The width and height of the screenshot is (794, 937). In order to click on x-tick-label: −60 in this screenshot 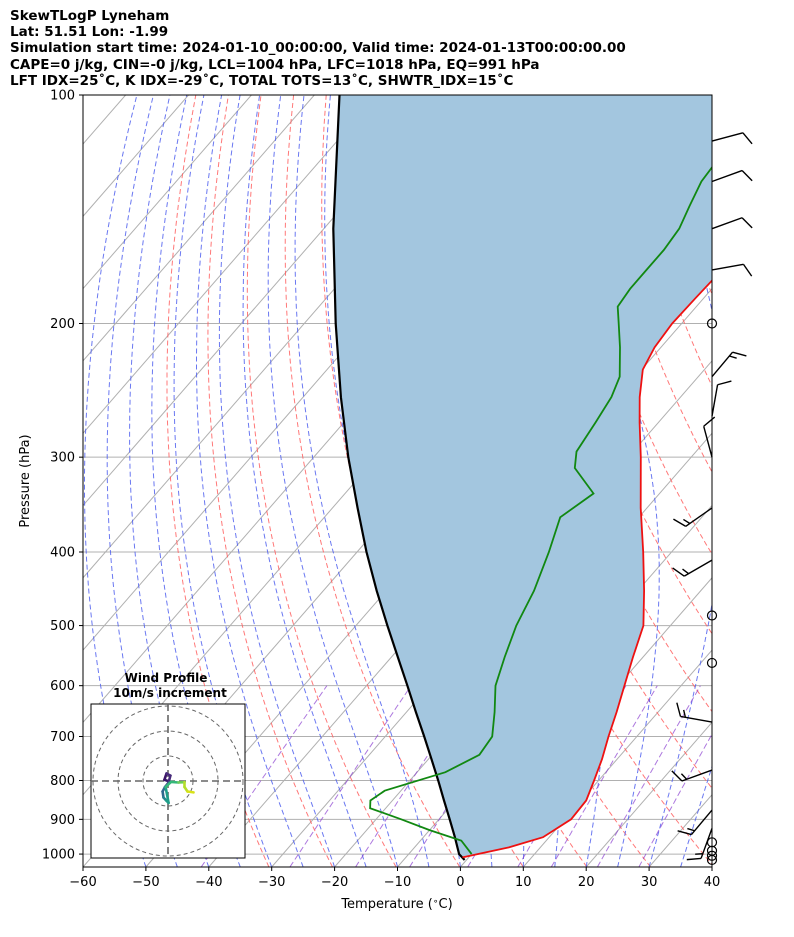, I will do `click(82, 882)`.